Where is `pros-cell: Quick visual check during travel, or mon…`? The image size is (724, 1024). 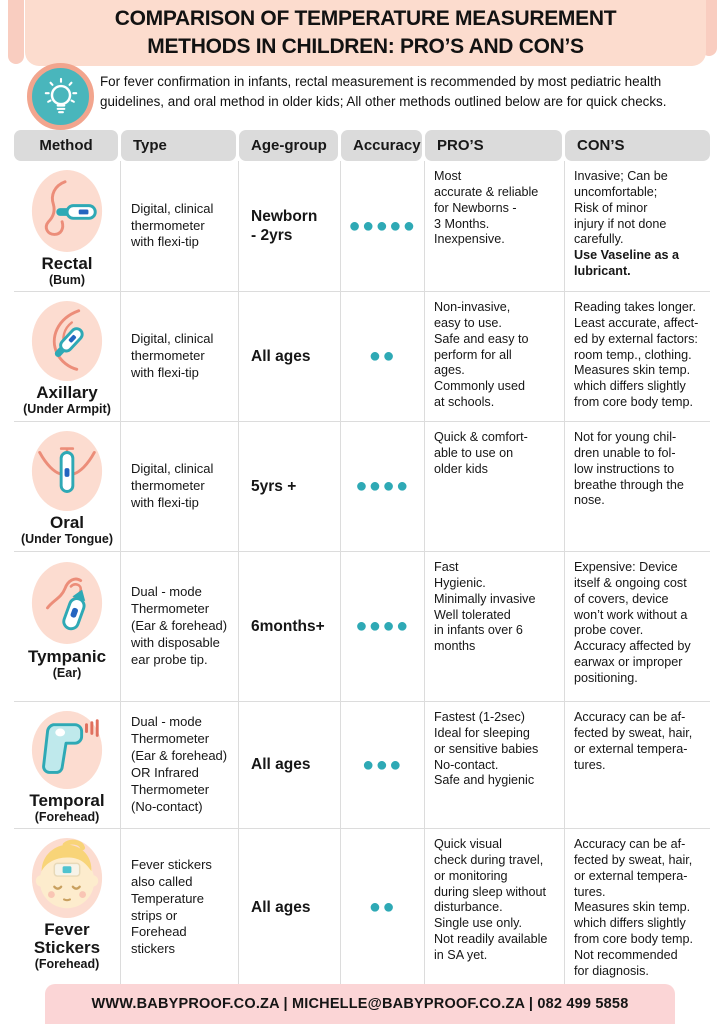 pros-cell: Quick visual check during travel, or mon… is located at coordinates (495, 907).